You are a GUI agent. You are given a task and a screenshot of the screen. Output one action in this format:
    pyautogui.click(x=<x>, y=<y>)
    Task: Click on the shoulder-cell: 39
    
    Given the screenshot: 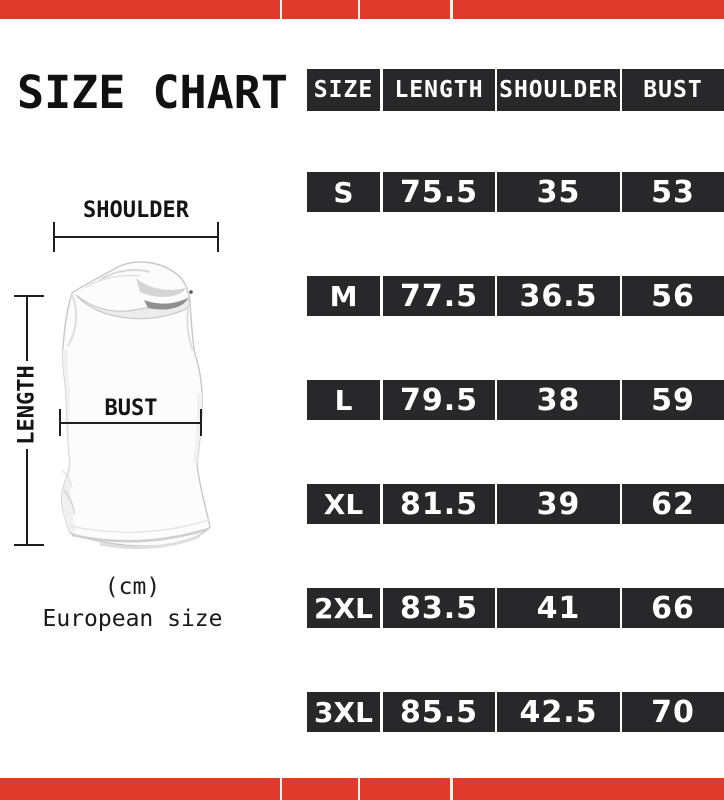 What is the action you would take?
    pyautogui.click(x=558, y=504)
    